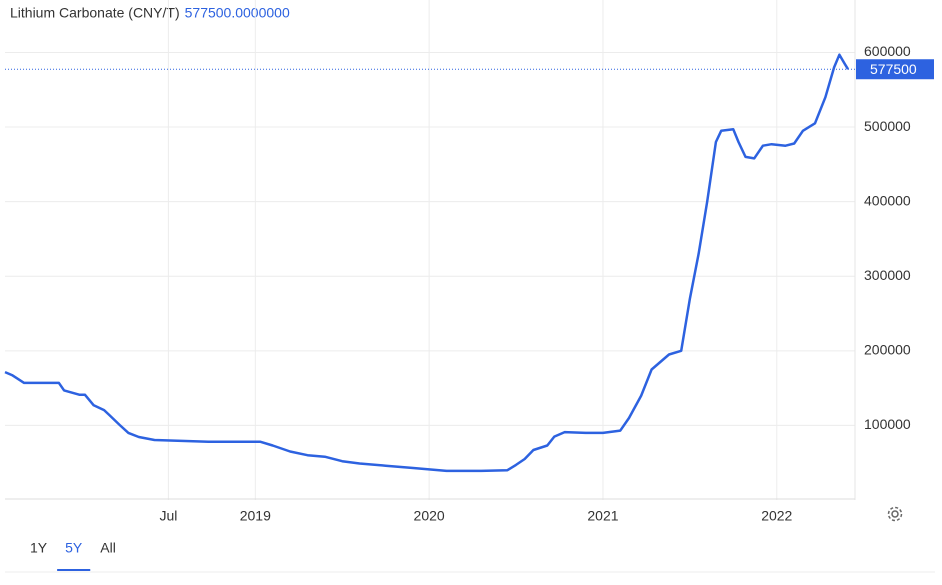 Image resolution: width=942 pixels, height=585 pixels. Describe the element at coordinates (237, 13) in the screenshot. I see `current-value: 577500.0000000` at that location.